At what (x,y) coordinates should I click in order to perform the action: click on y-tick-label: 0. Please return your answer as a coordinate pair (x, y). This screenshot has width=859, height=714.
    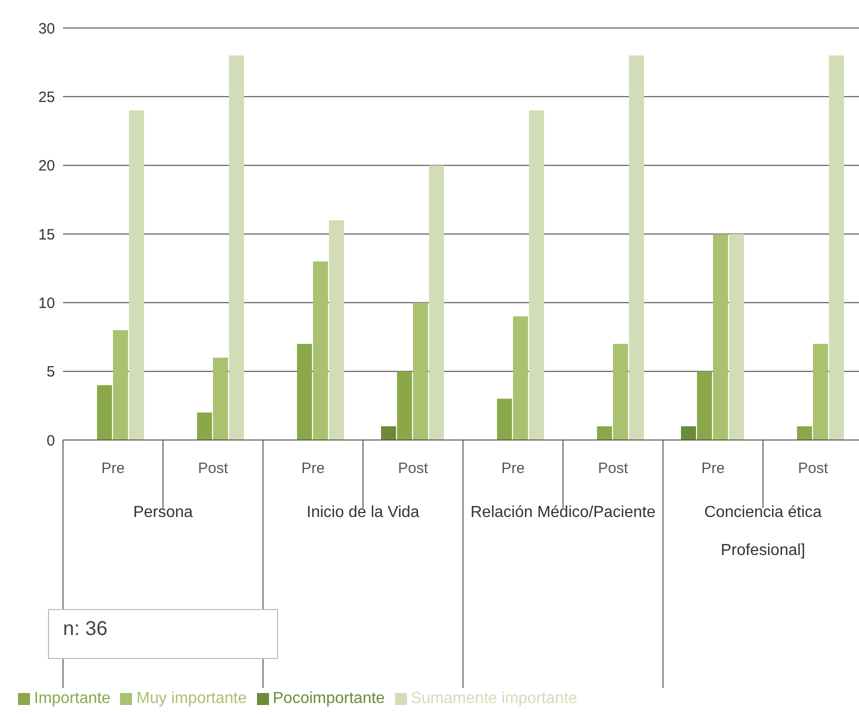
    Looking at the image, I should click on (50, 441).